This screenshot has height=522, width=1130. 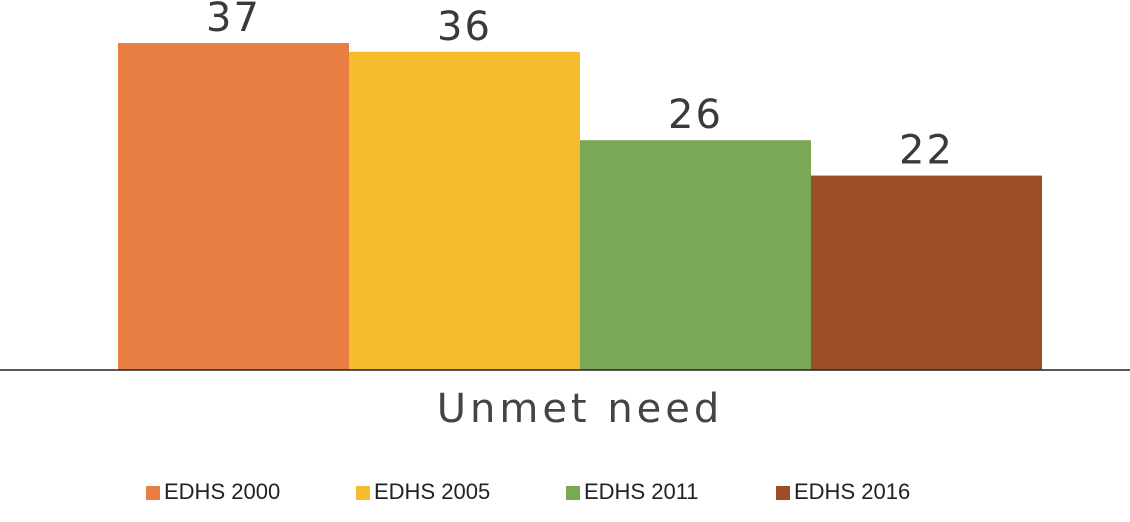 What do you see at coordinates (783, 493) in the screenshot?
I see `legend-swatch-edhs-2016` at bounding box center [783, 493].